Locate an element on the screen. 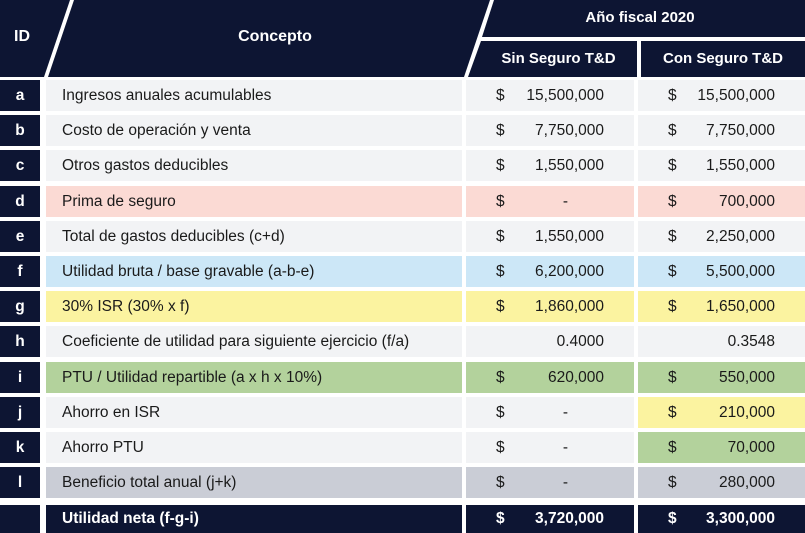 The image size is (805, 533). row-id: e is located at coordinates (20, 236).